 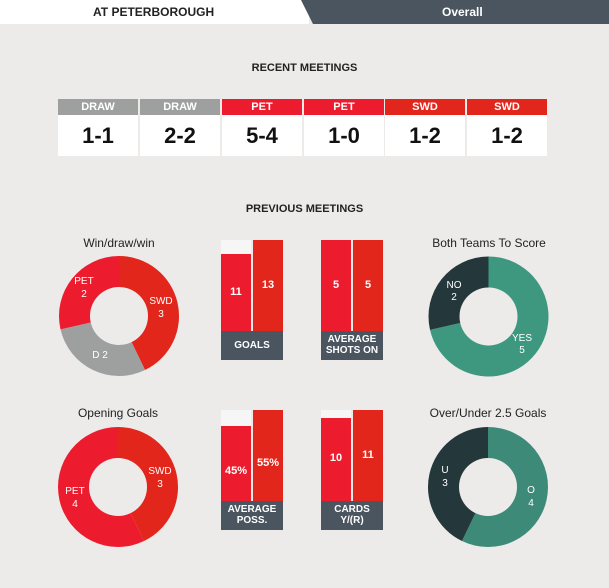 I want to click on og-swd-slice, so click(x=148, y=484).